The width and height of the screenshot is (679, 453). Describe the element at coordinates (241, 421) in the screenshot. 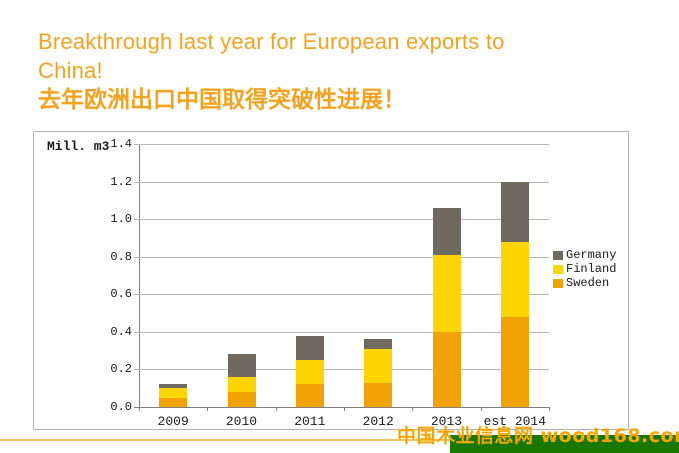

I see `x-tick-label: 2010` at that location.